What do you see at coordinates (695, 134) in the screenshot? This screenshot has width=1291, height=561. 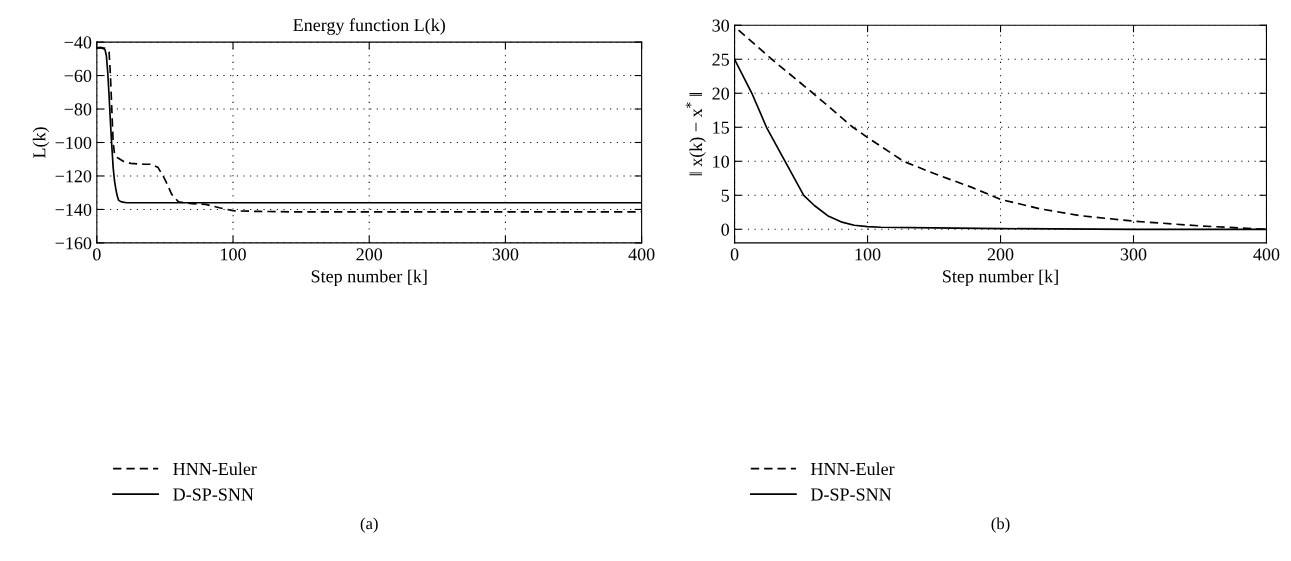 I see `y-axis-title: ‖ x(k) − x$^{*}$ ‖` at bounding box center [695, 134].